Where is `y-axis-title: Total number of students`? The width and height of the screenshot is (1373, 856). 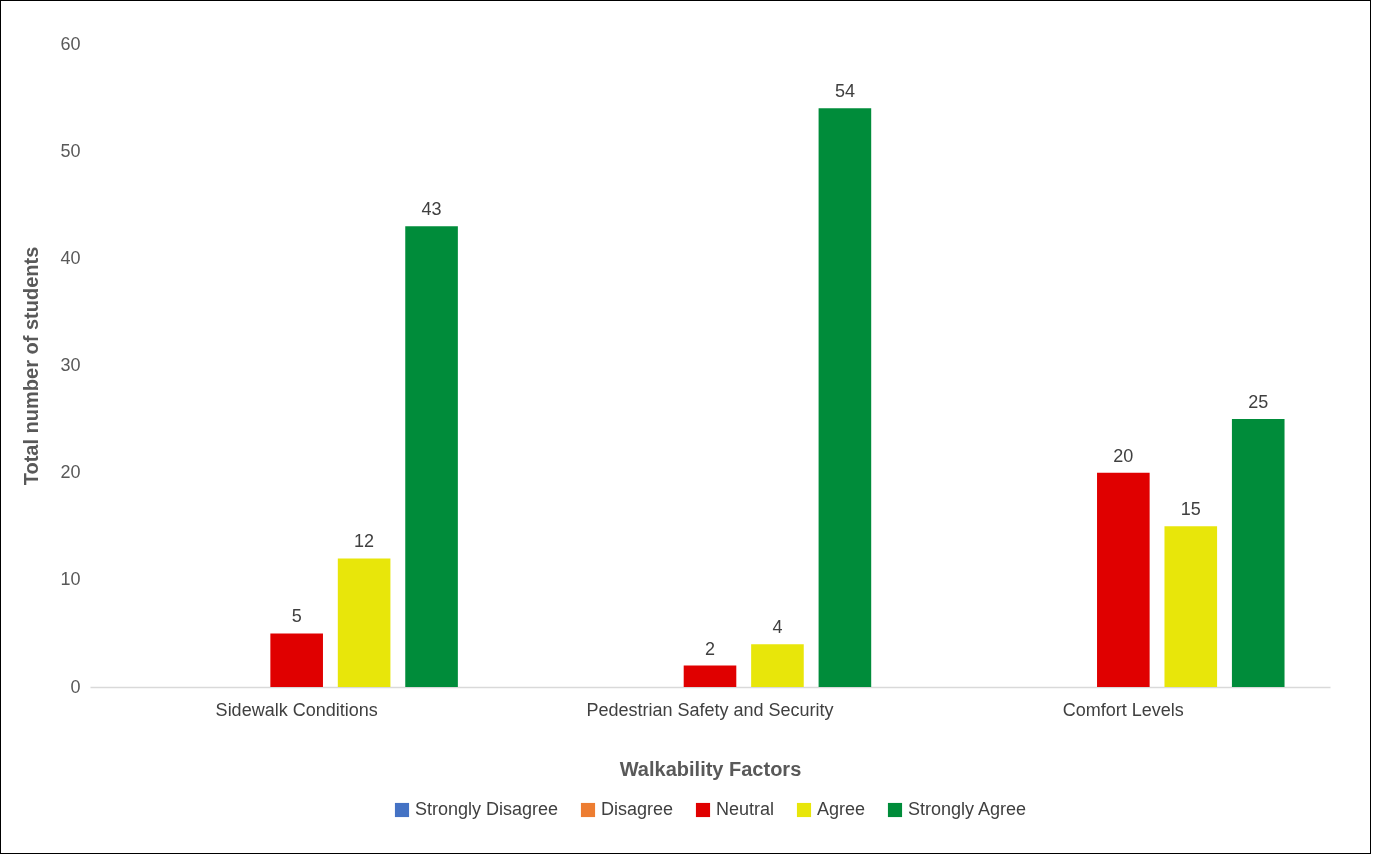
y-axis-title: Total number of students is located at coordinates (31, 366).